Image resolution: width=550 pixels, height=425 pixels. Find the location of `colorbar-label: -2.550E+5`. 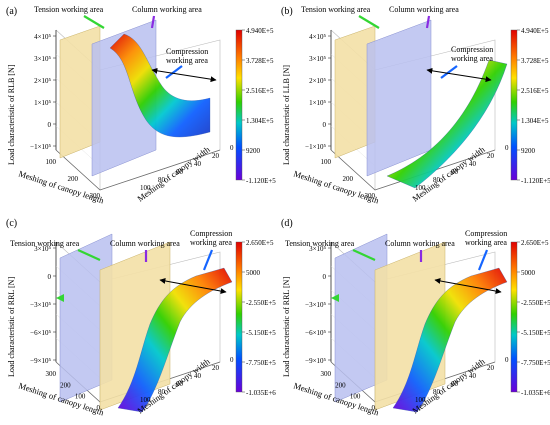

colorbar-label: -2.550E+5 is located at coordinates (535, 303).